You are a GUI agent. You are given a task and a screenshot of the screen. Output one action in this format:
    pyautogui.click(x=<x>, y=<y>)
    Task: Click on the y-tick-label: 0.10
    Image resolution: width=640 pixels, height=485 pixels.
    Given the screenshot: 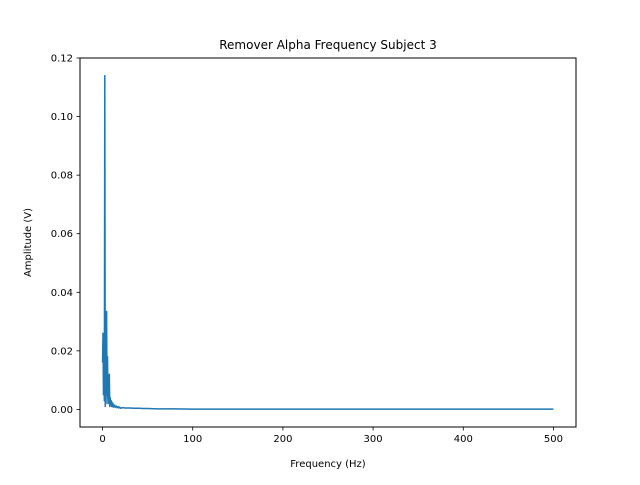 What is the action you would take?
    pyautogui.click(x=62, y=117)
    